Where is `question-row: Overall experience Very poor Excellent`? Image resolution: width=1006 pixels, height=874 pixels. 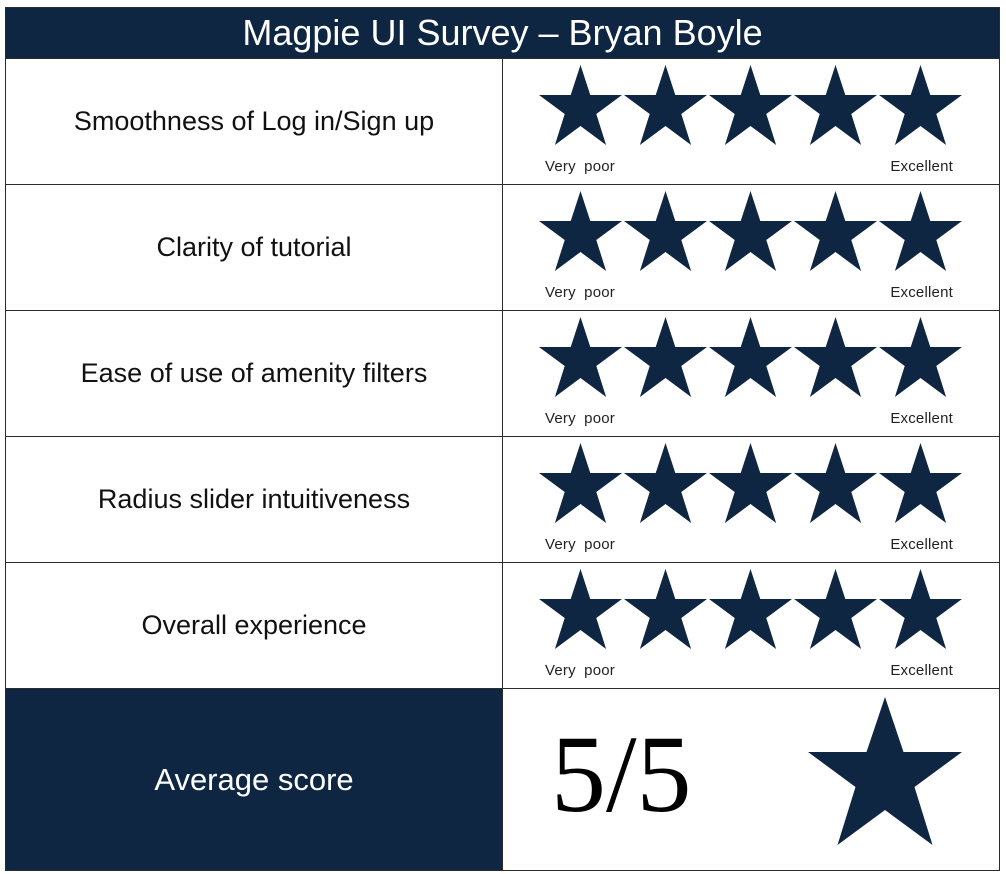 question-row: Overall experience Very poor Excellent is located at coordinates (502, 625).